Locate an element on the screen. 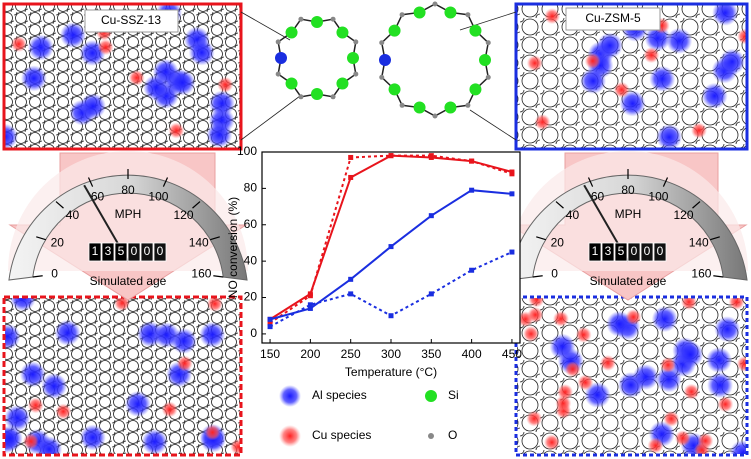 This screenshot has width=751, height=459. gauge-tick-label: 0 is located at coordinates (54, 273).